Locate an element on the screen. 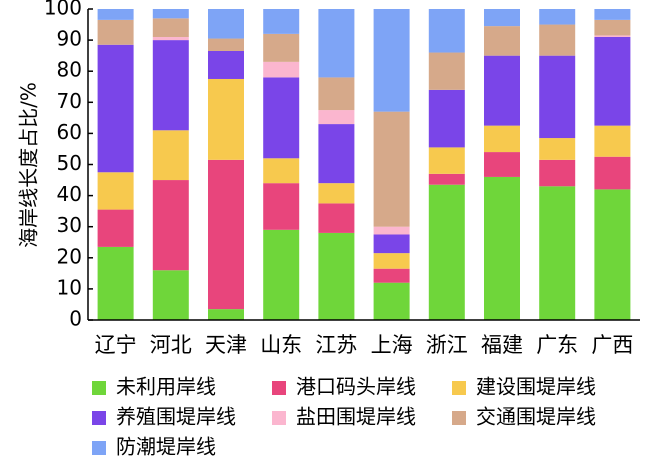  y-tick-label-4: 30 is located at coordinates (69, 225).